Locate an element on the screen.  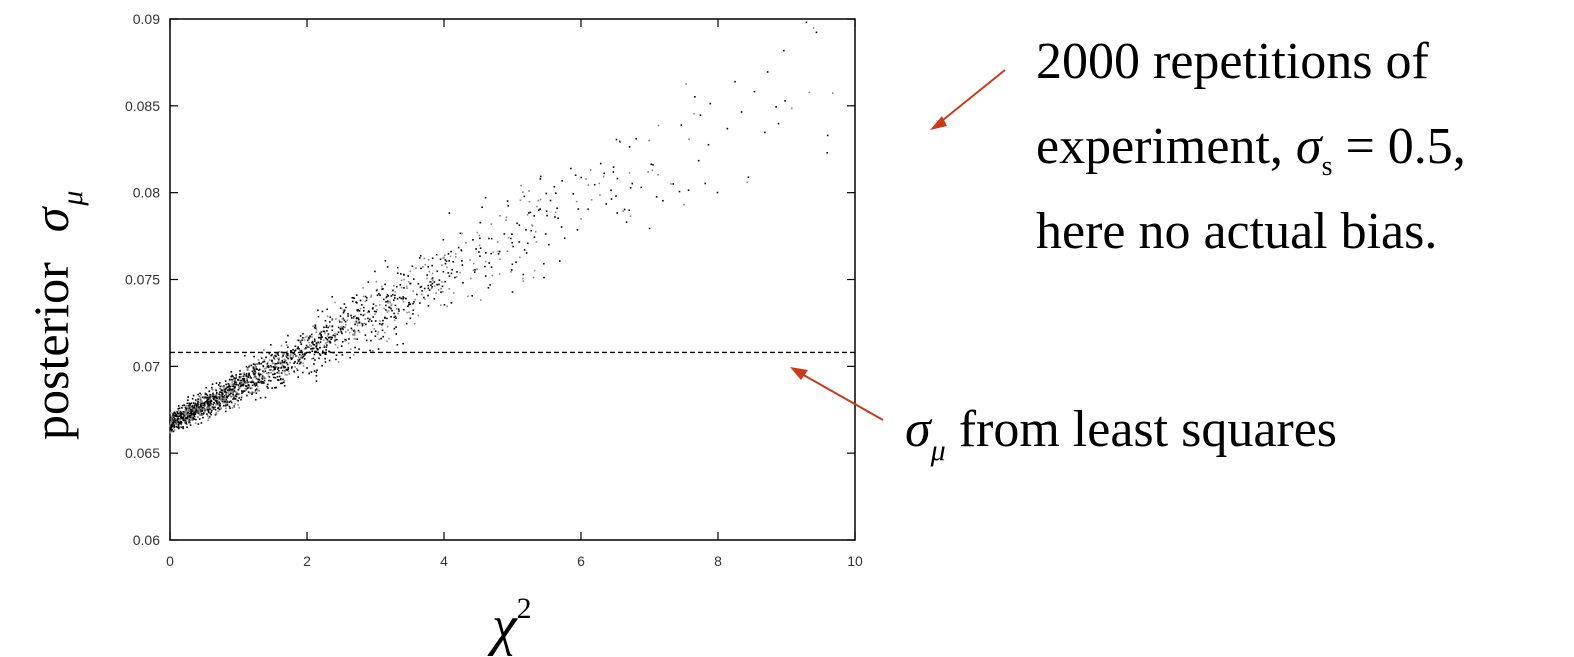
x-axis-label-chi: χ is located at coordinates (502, 626).